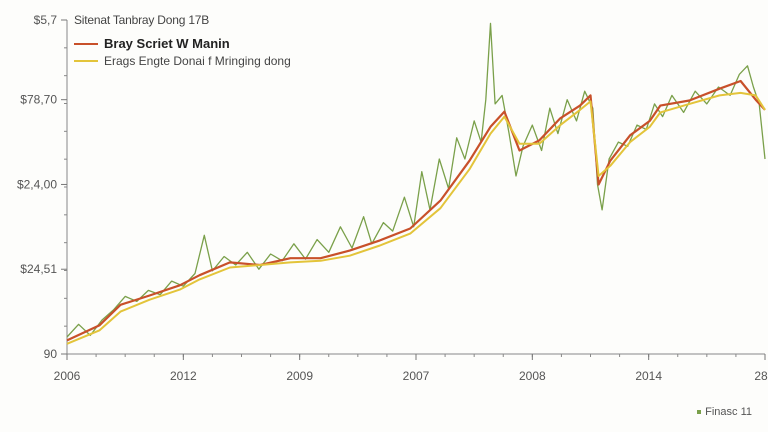 The width and height of the screenshot is (768, 432). What do you see at coordinates (648, 376) in the screenshot?
I see `x-tick-label: 2014` at bounding box center [648, 376].